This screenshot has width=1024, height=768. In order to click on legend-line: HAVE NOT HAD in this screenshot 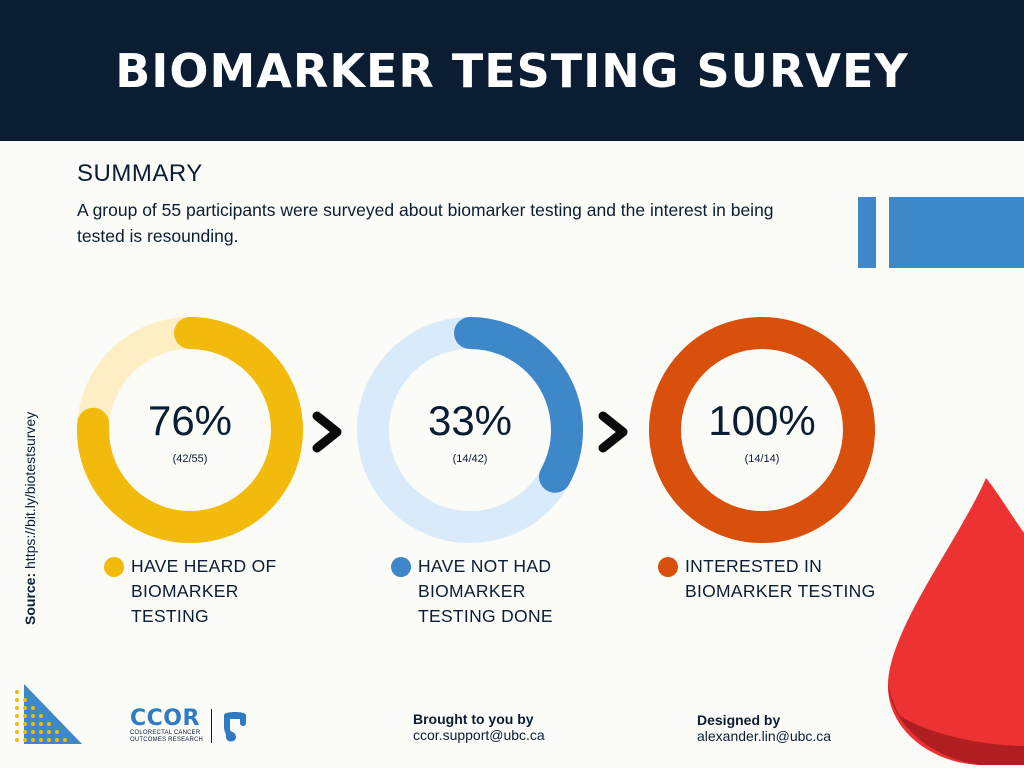, I will do `click(485, 566)`.